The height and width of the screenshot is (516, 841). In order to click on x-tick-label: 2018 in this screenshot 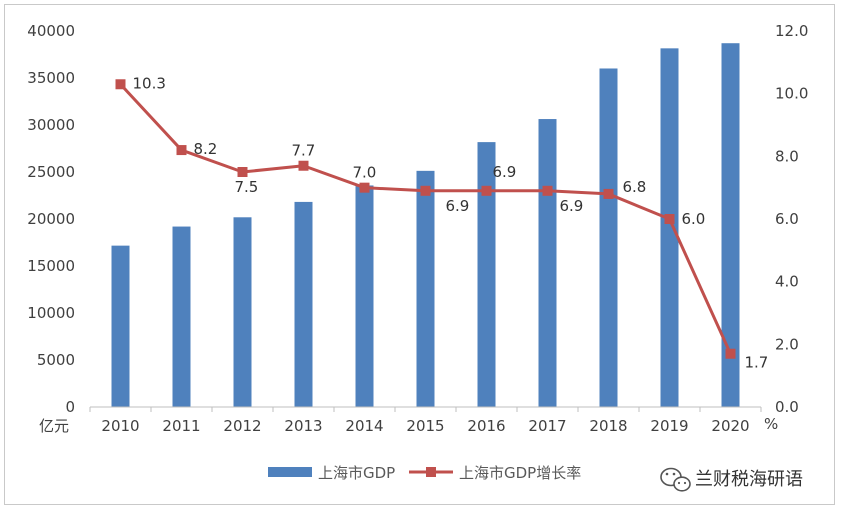, I will do `click(608, 426)`.